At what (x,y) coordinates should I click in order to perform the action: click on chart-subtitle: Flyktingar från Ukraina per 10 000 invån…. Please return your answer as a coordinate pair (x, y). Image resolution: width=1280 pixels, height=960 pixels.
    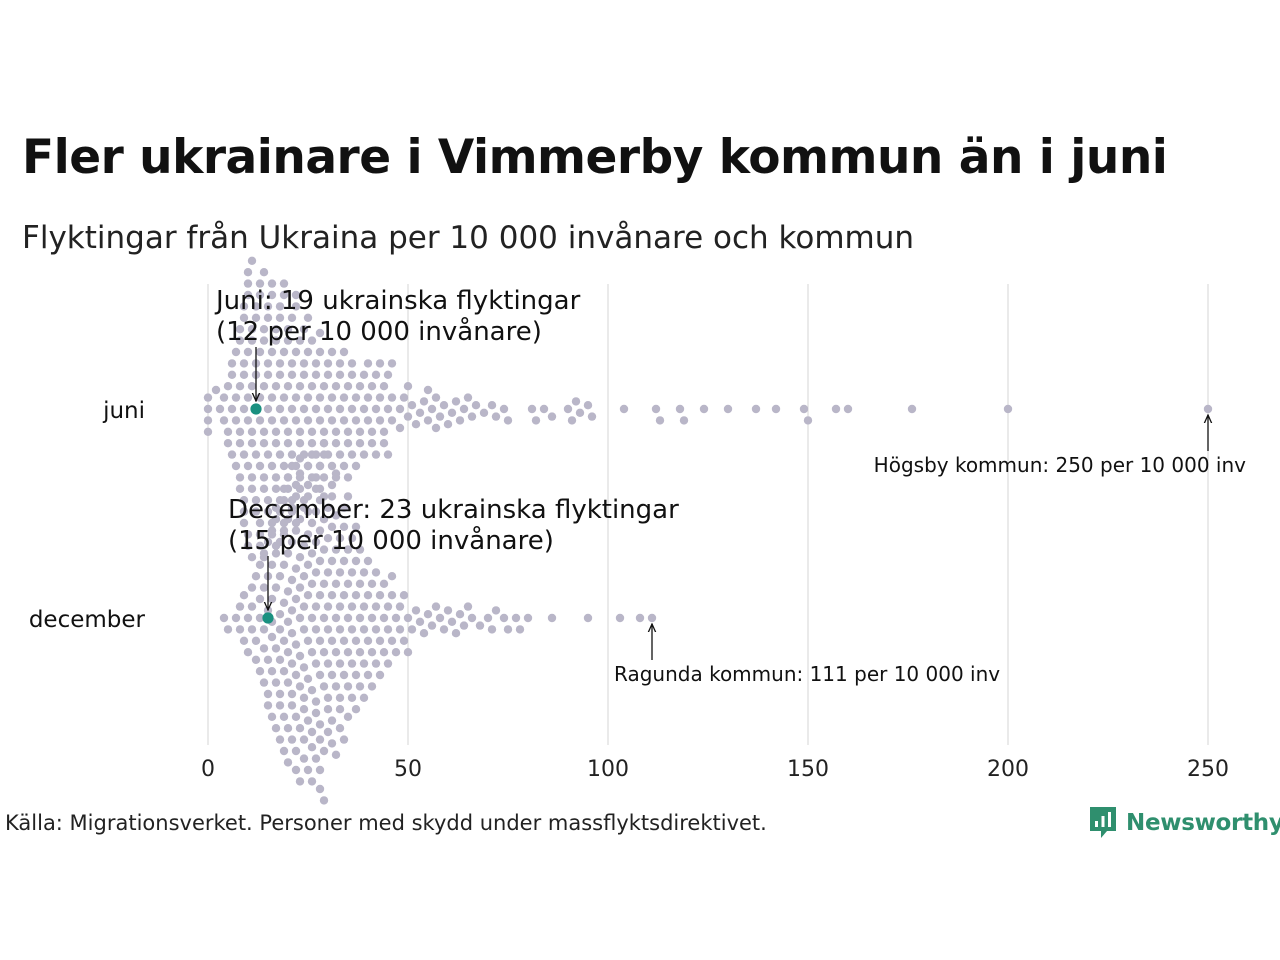
    Looking at the image, I should click on (468, 238).